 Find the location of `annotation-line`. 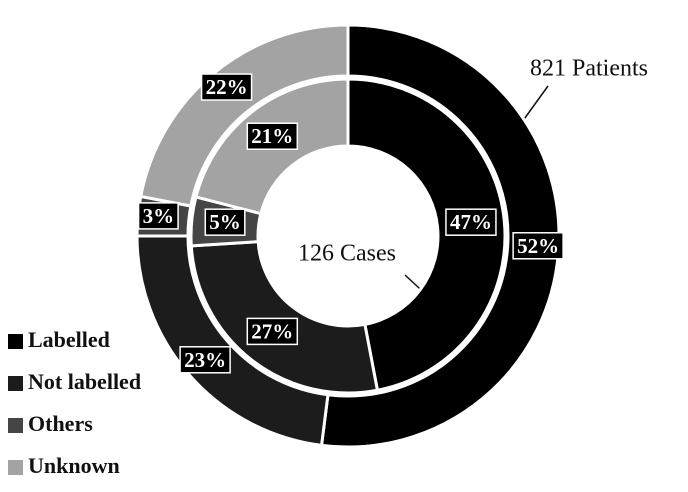

annotation-line is located at coordinates (535, 104).